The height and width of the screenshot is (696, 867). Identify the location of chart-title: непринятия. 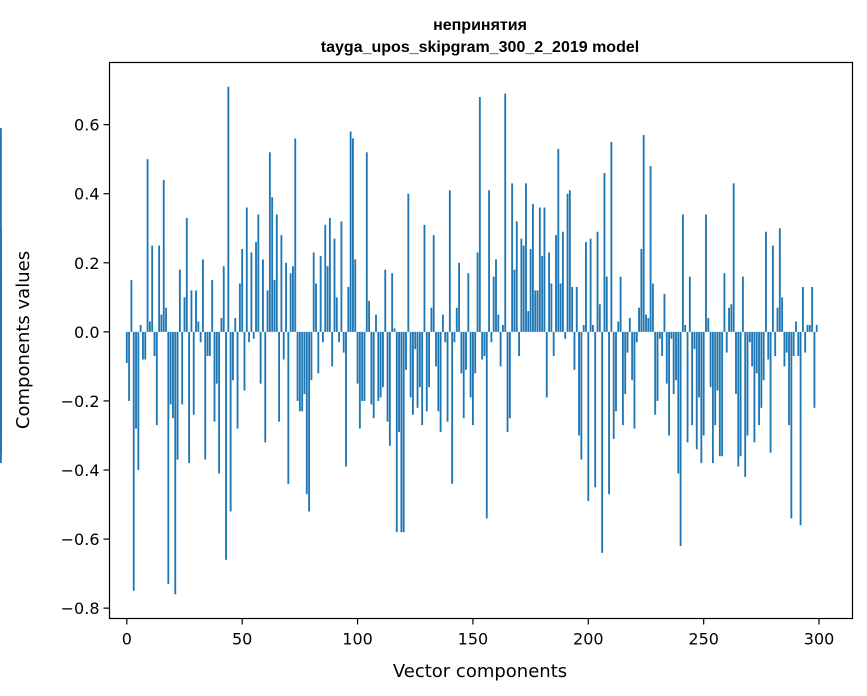
(480, 25).